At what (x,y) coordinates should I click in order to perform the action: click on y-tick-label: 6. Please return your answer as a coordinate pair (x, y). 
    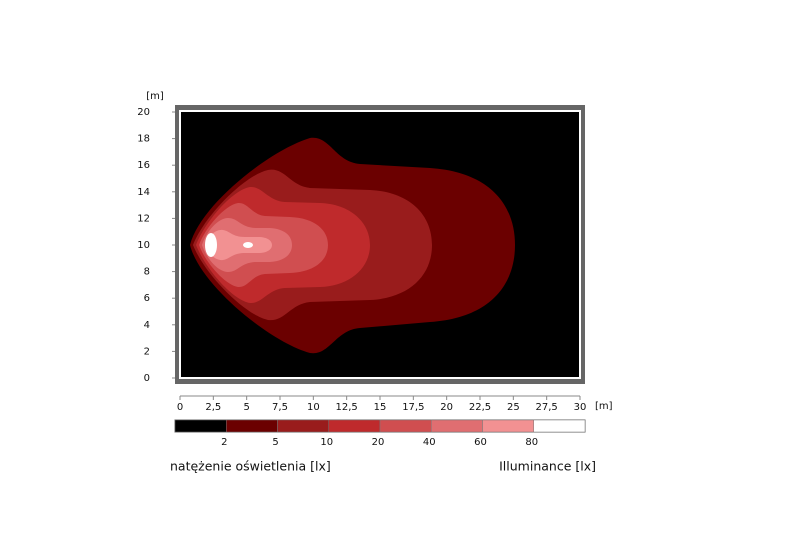
    Looking at the image, I should click on (147, 298).